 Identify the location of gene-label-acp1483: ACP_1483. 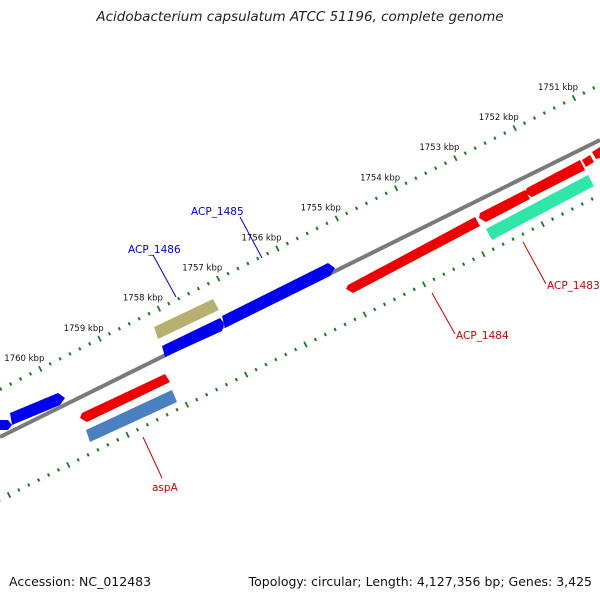
(573, 286).